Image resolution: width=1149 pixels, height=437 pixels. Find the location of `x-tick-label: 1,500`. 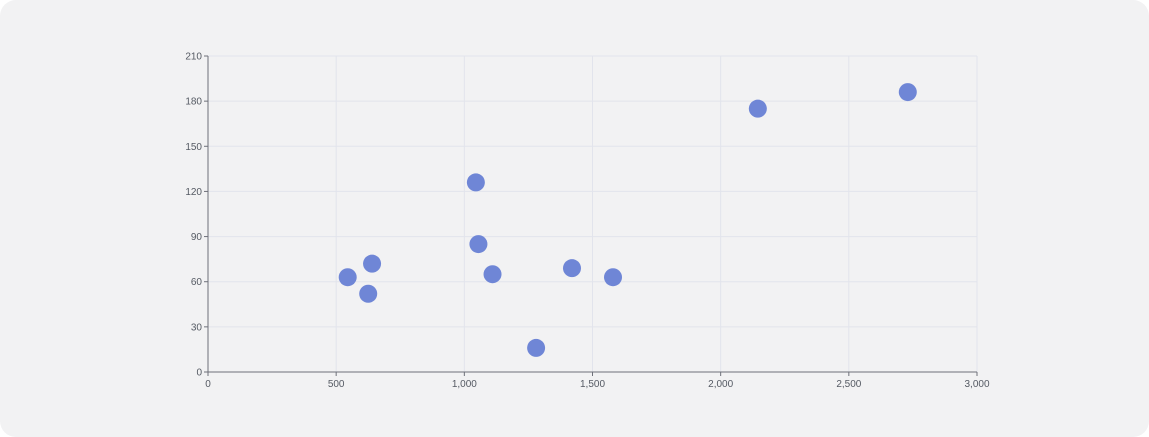

x-tick-label: 1,500 is located at coordinates (592, 384).